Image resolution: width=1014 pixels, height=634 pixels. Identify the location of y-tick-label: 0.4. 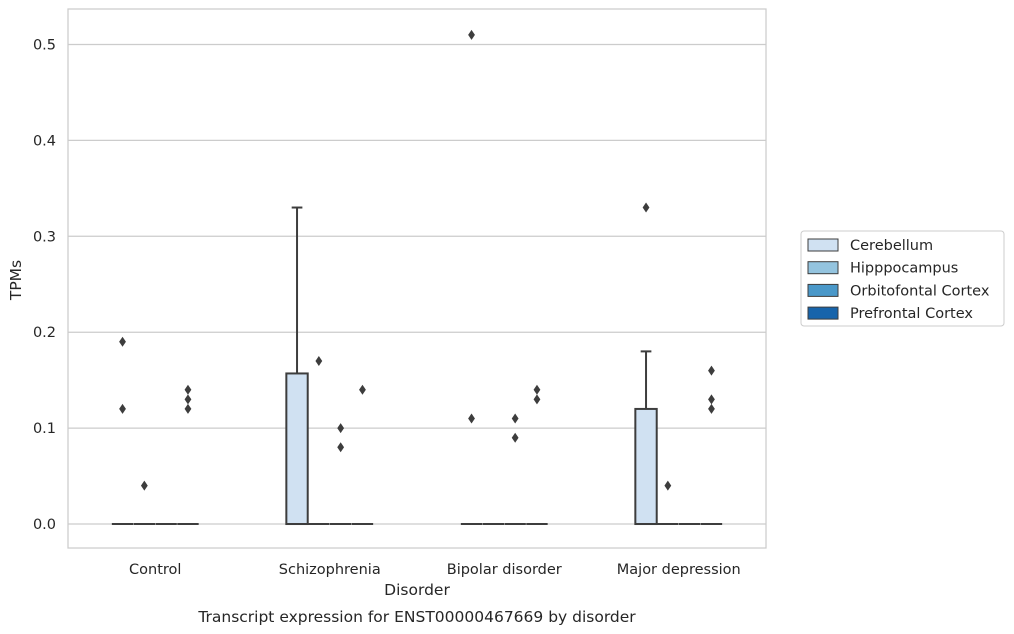
(44, 141).